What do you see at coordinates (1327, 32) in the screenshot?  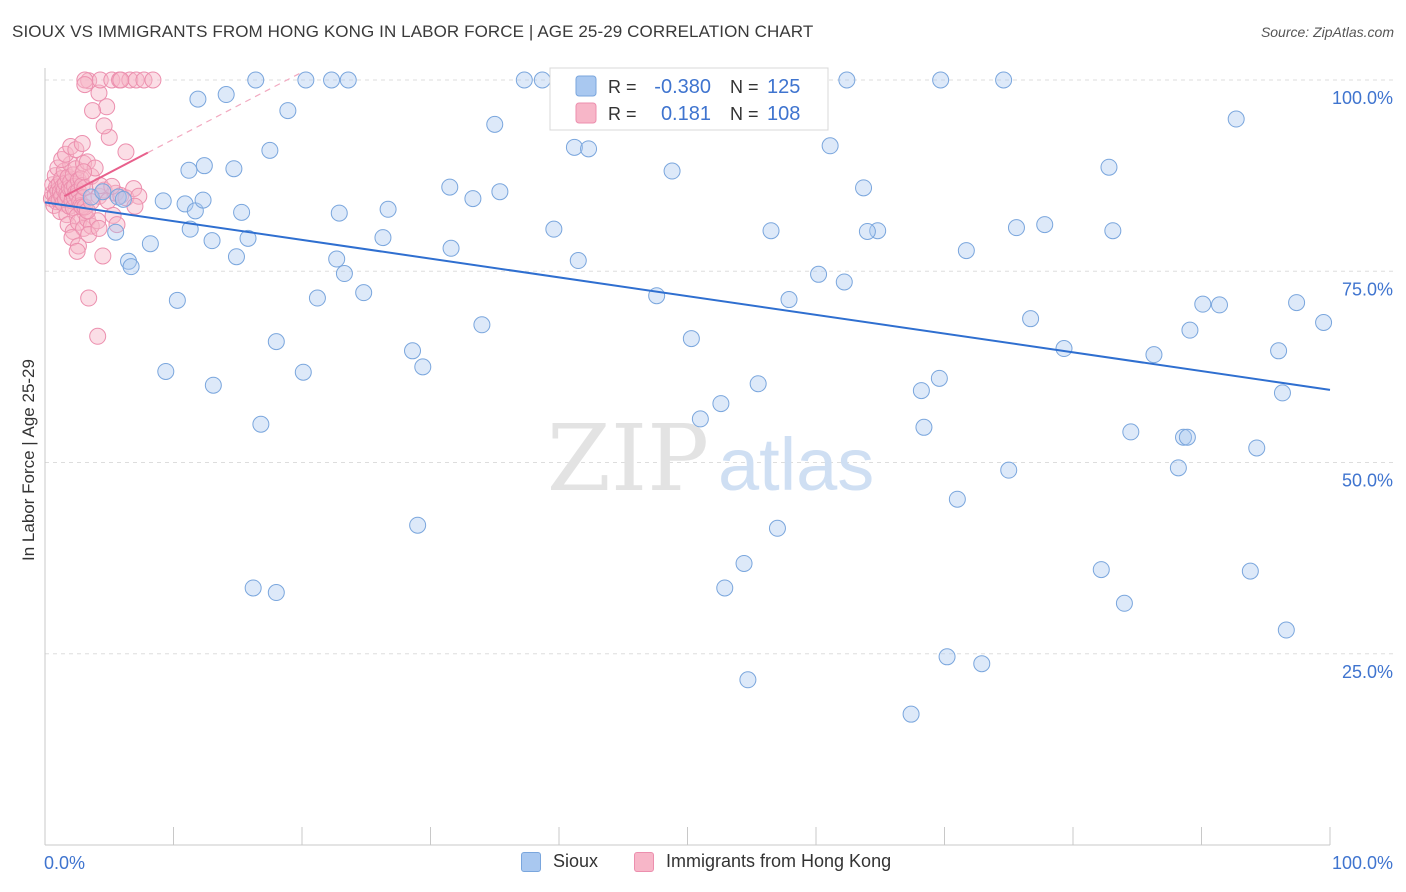 I see `source-label: Source: ZipAtlas.com` at bounding box center [1327, 32].